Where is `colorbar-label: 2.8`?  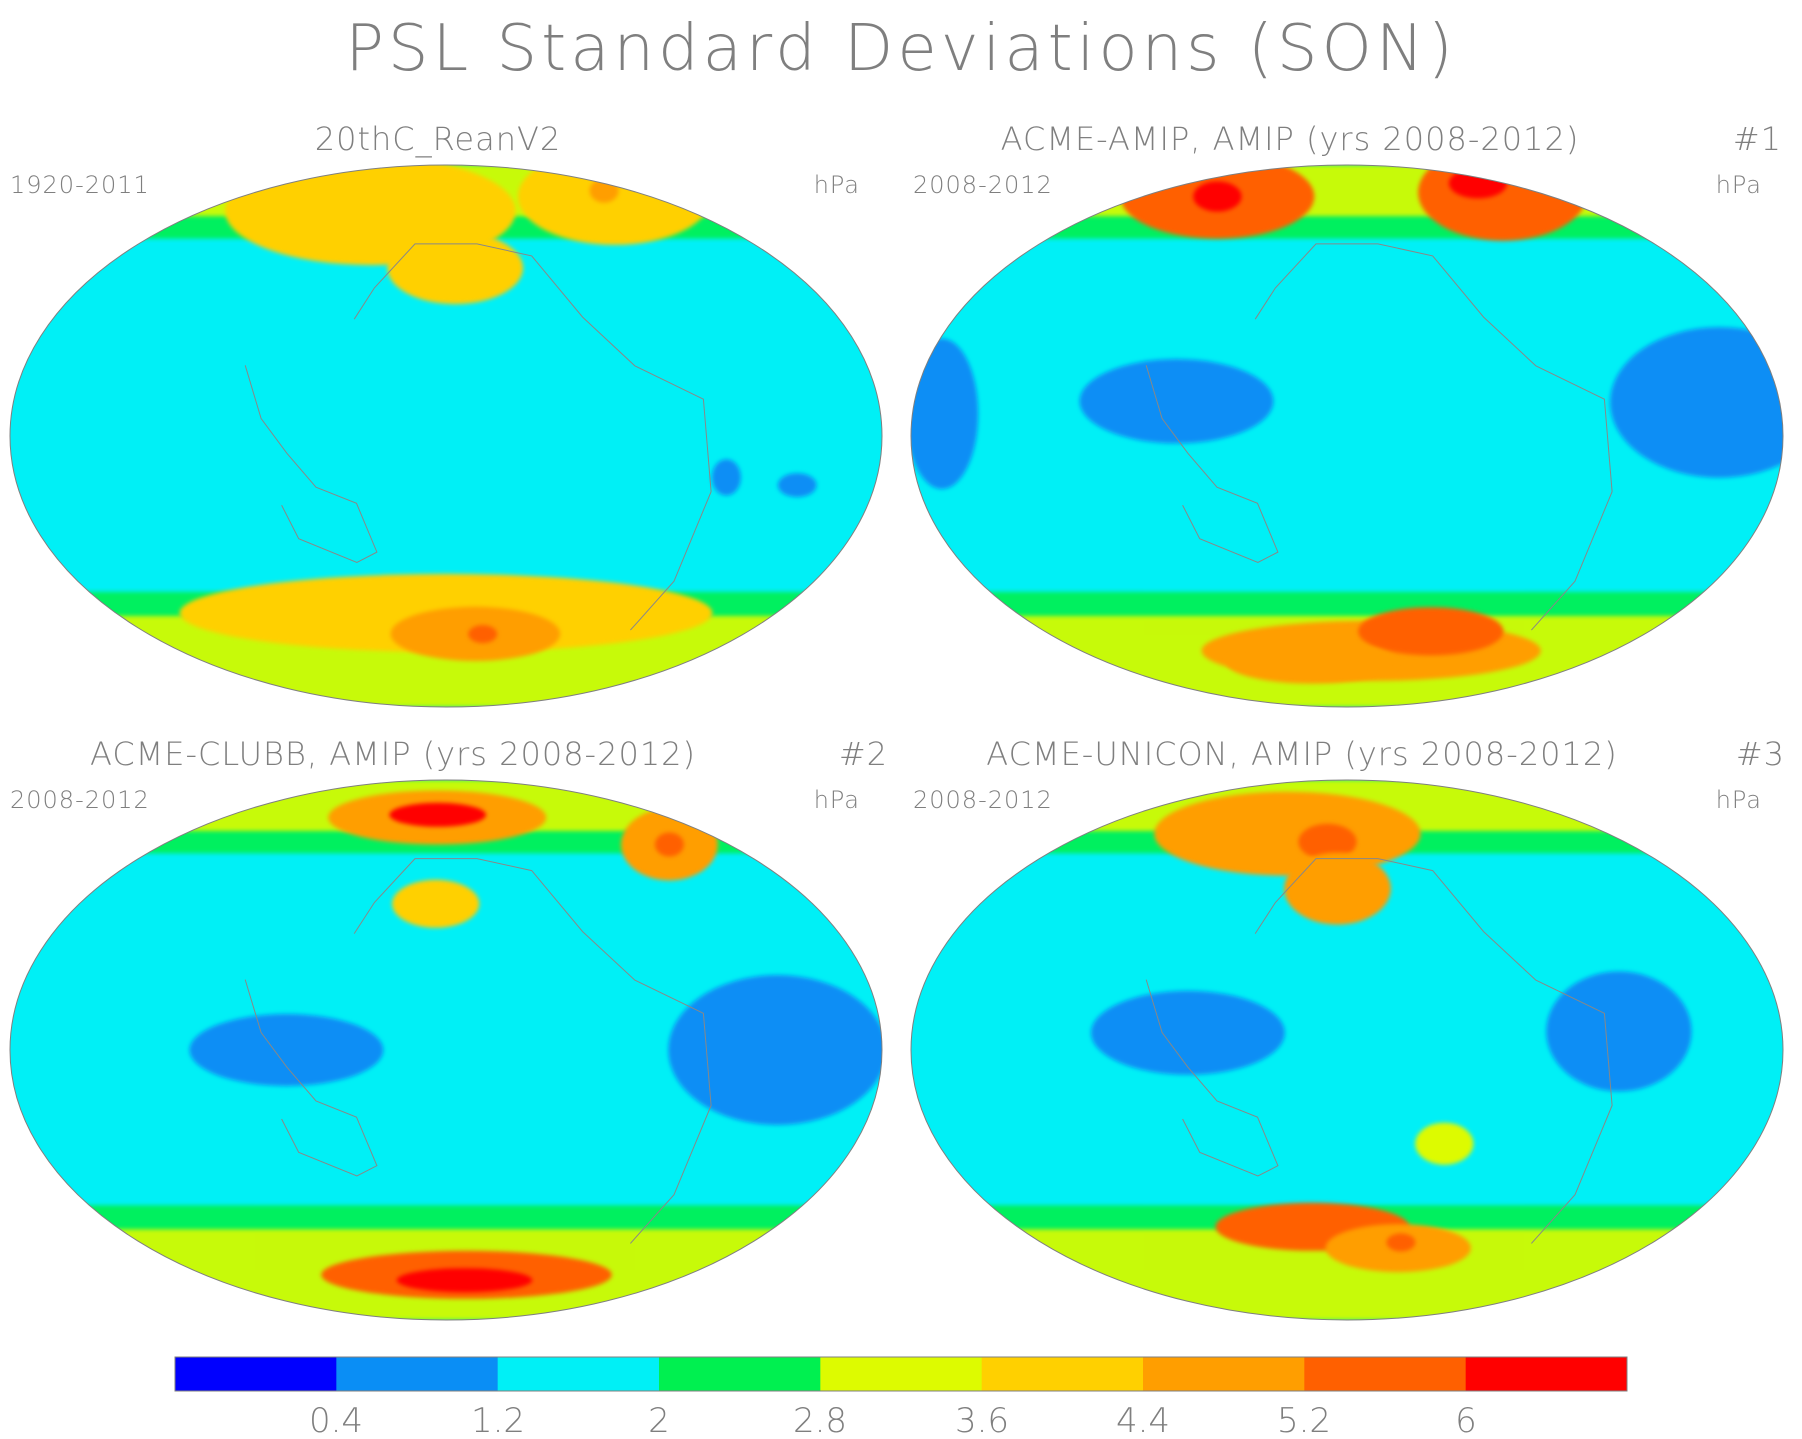 colorbar-label: 2.8 is located at coordinates (820, 1420).